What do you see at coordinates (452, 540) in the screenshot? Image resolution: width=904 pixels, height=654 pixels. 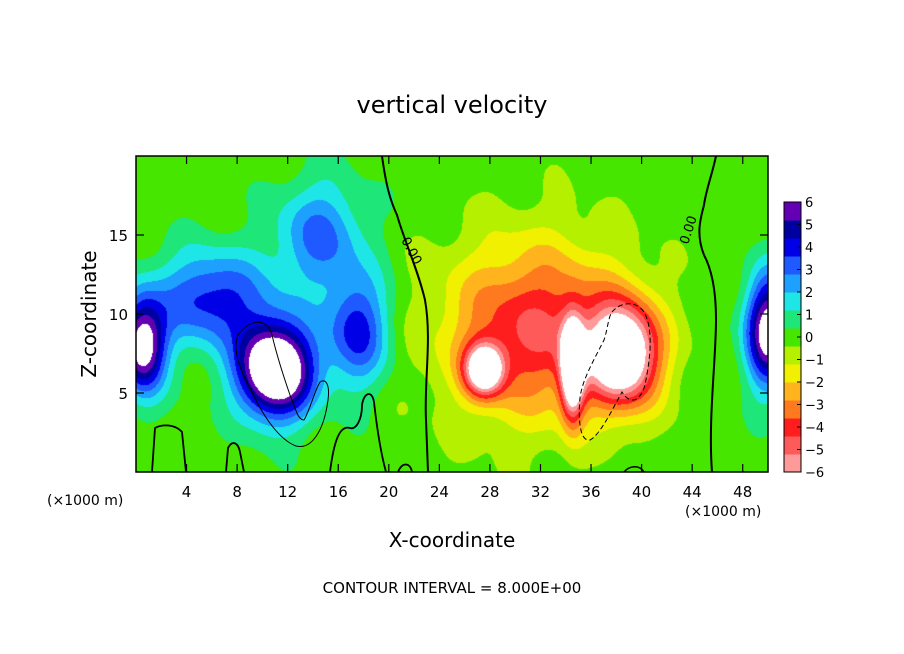 I see `x-axis-label: X-coordinate` at bounding box center [452, 540].